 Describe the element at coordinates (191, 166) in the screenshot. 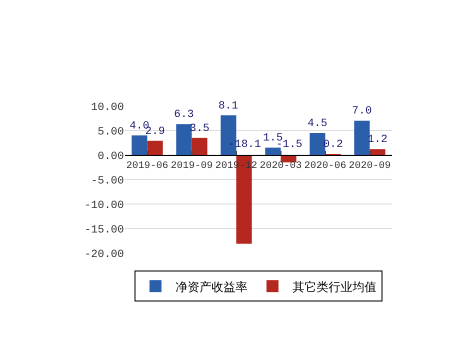

I see `x-tick-label: 2019-09` at that location.